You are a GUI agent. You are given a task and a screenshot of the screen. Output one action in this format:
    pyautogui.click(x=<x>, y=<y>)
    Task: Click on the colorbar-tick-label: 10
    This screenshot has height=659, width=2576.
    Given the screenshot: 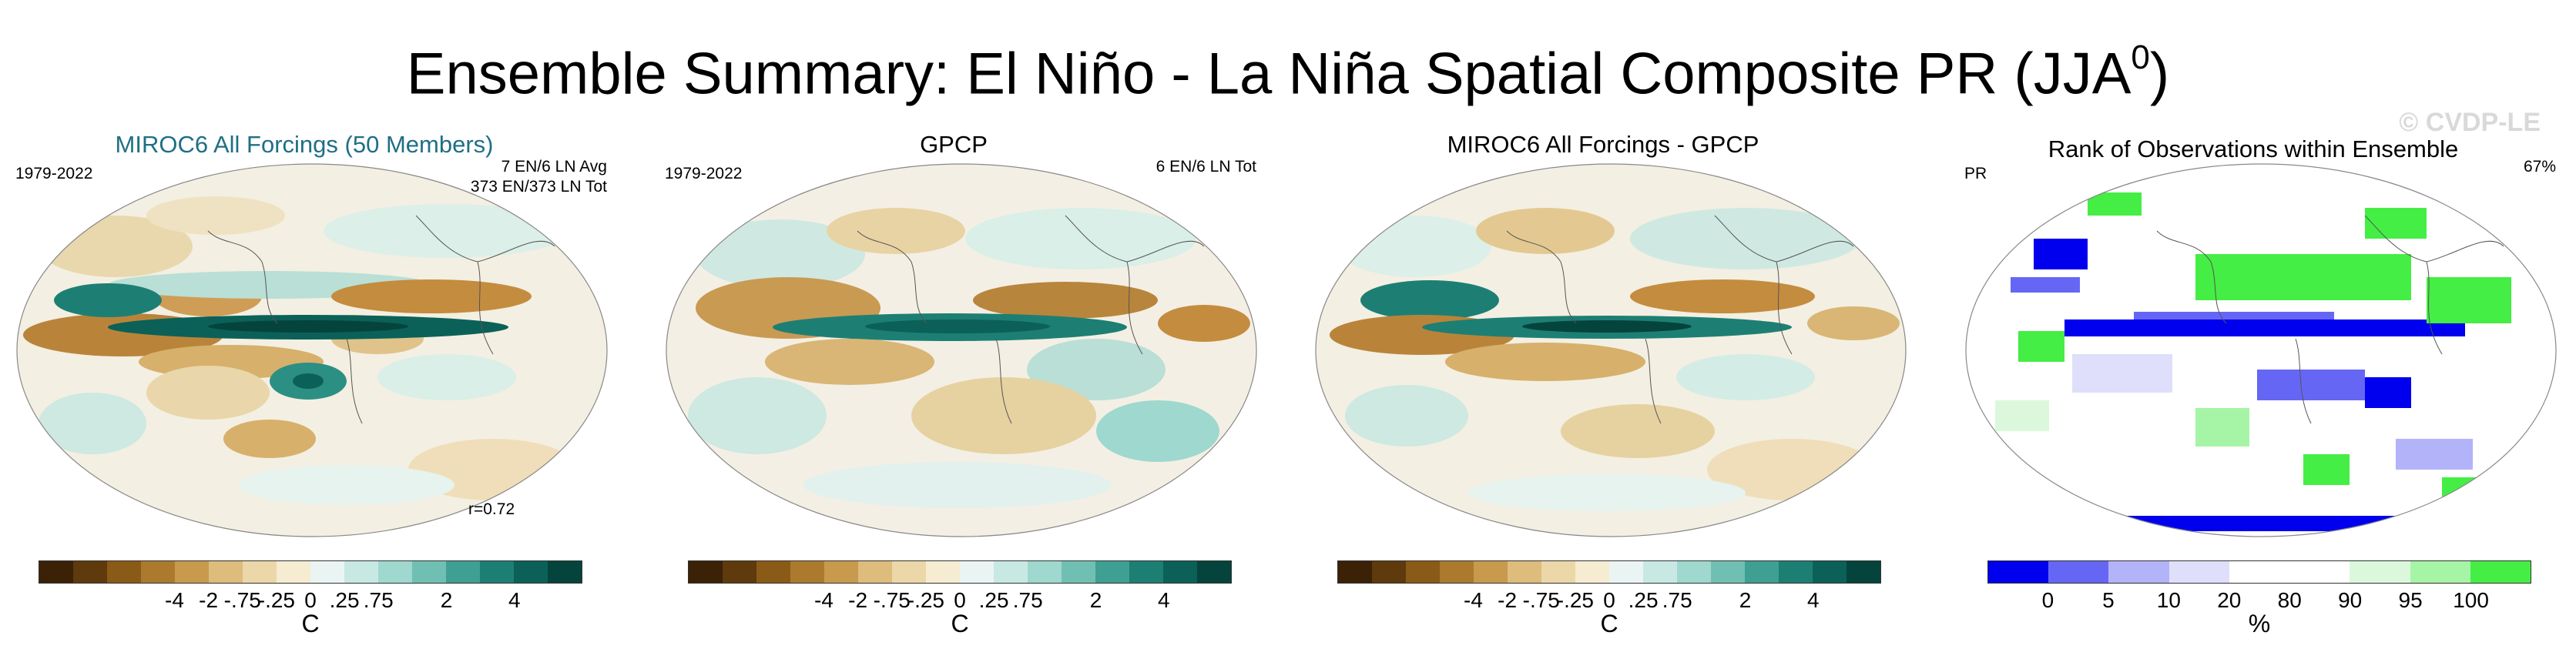 What is the action you would take?
    pyautogui.click(x=2168, y=600)
    